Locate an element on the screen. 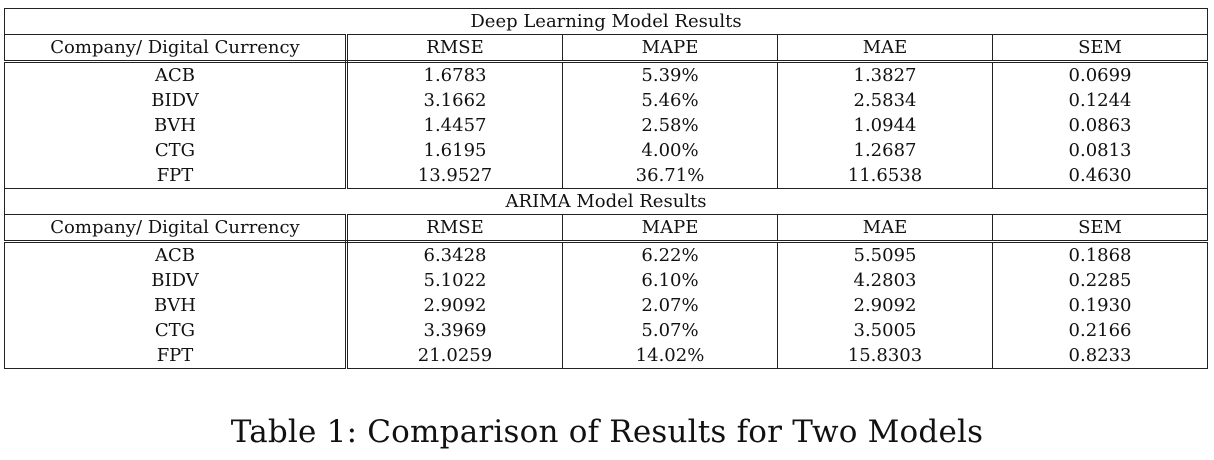 This screenshot has height=460, width=1214. section-title-row: Deep Learning Model Results is located at coordinates (606, 21).